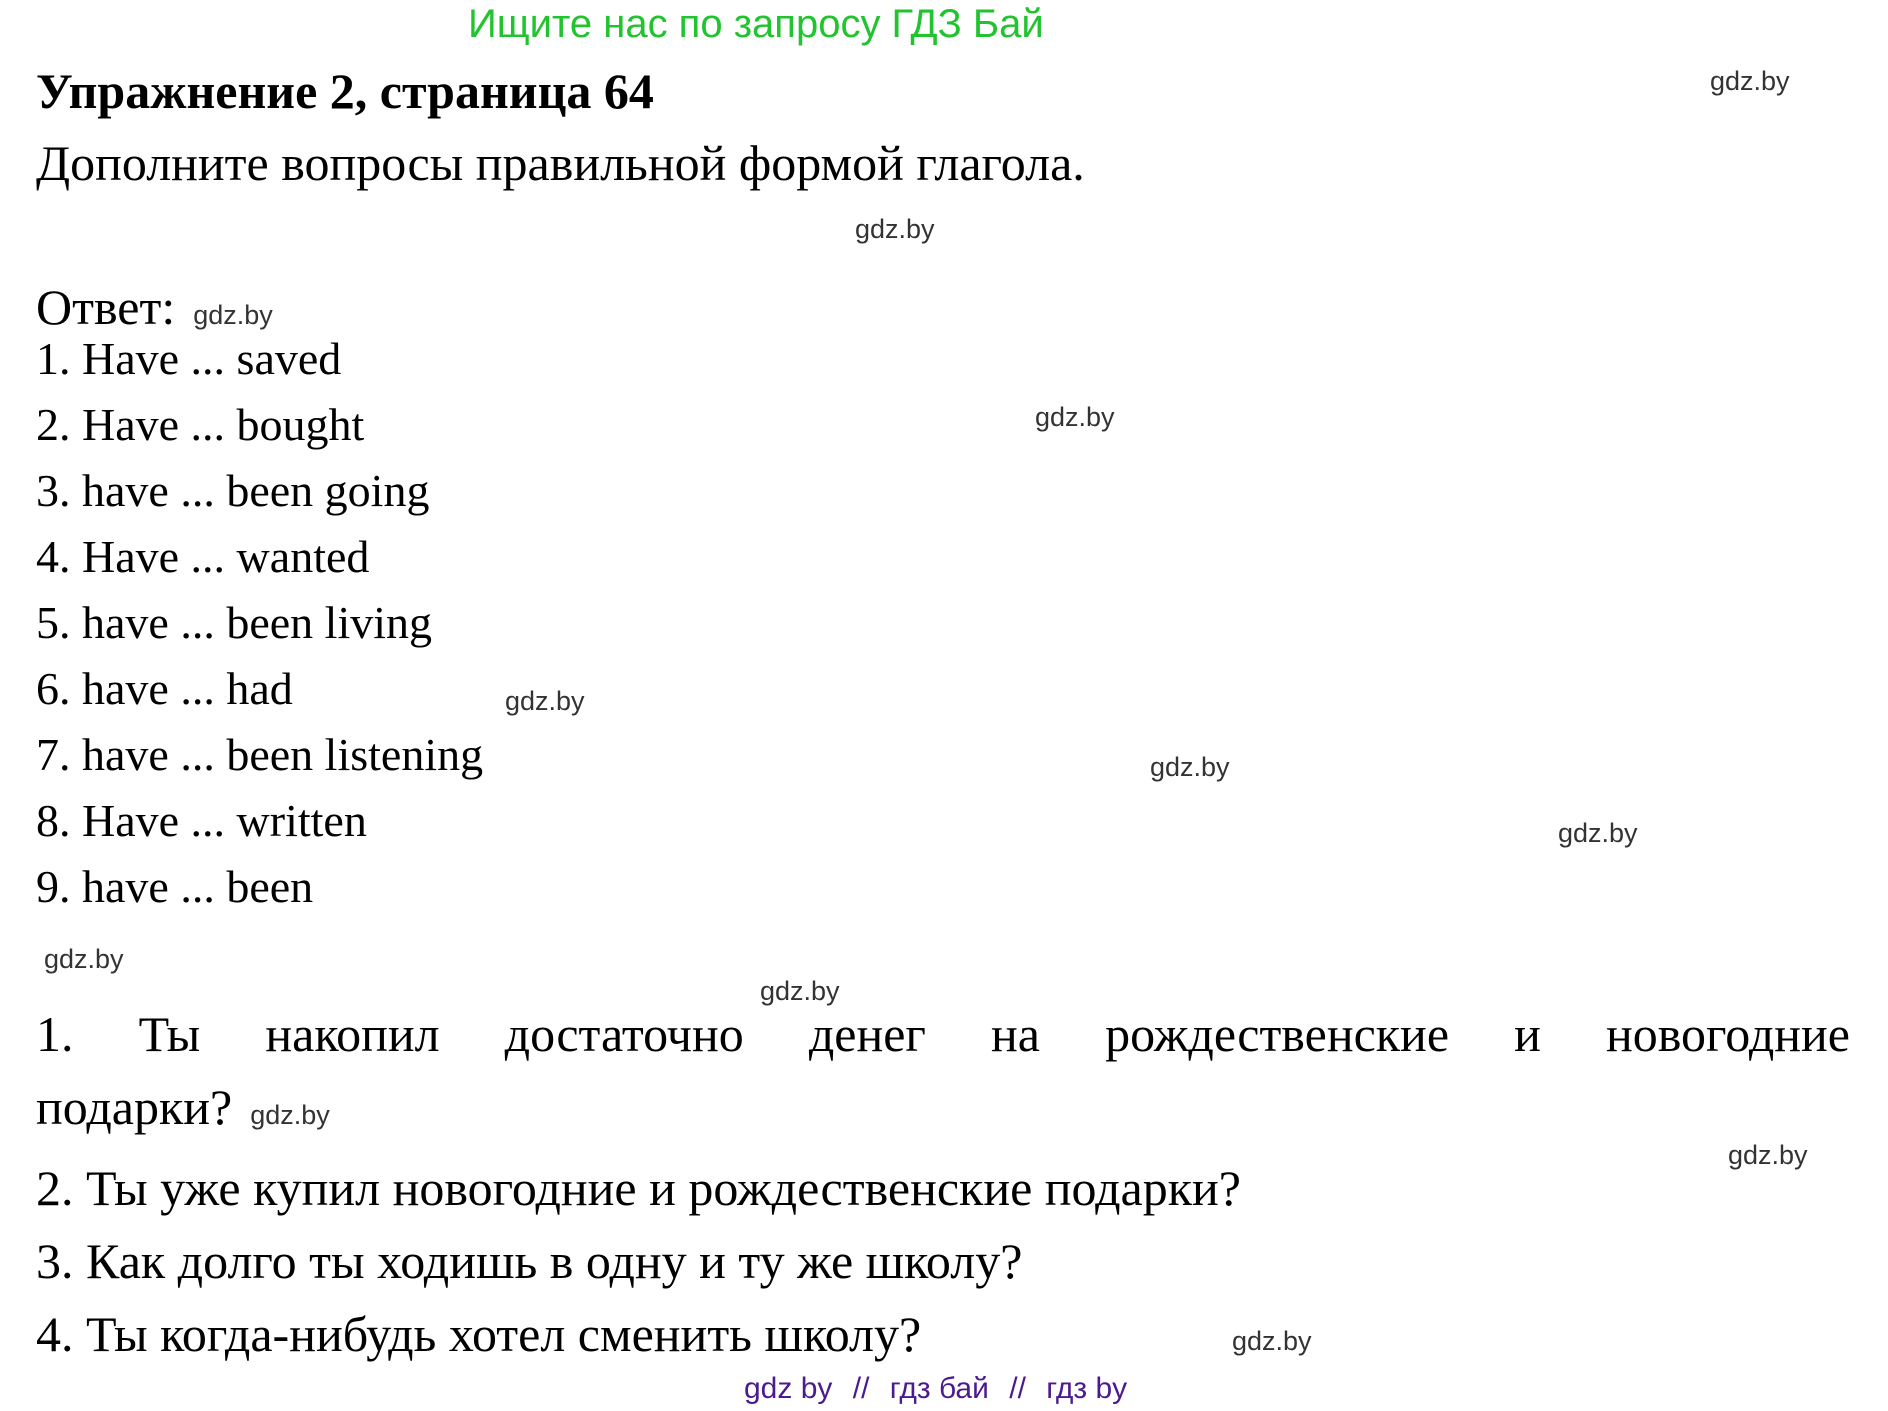 This screenshot has width=1888, height=1411. What do you see at coordinates (260, 754) in the screenshot?
I see `answer-item: 7. have ... been listening` at bounding box center [260, 754].